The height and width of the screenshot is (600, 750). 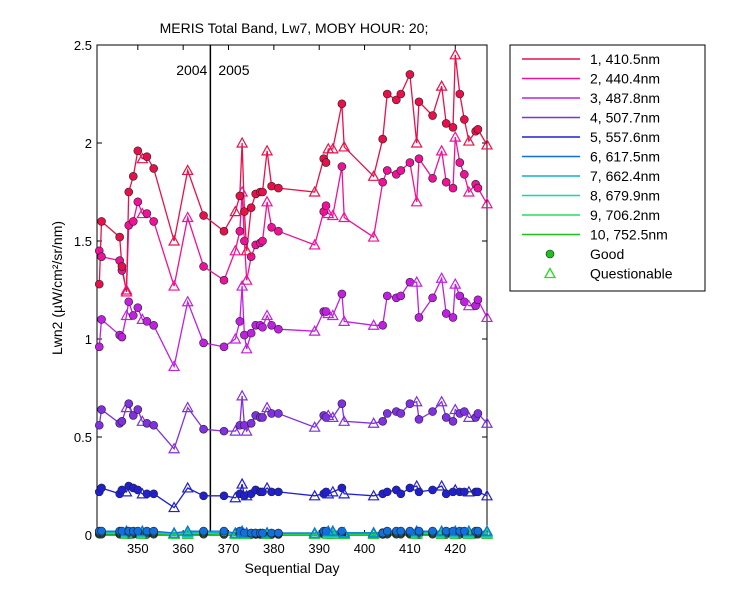 What do you see at coordinates (625, 196) in the screenshot?
I see `legend-entry-label: 8, 679.9nm` at bounding box center [625, 196].